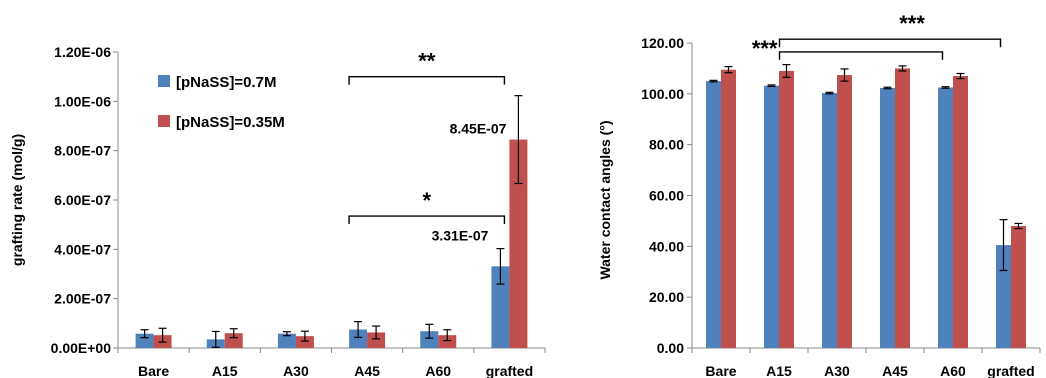 This screenshot has height=378, width=1046. I want to click on y-tick-label: 20.00, so click(666, 297).